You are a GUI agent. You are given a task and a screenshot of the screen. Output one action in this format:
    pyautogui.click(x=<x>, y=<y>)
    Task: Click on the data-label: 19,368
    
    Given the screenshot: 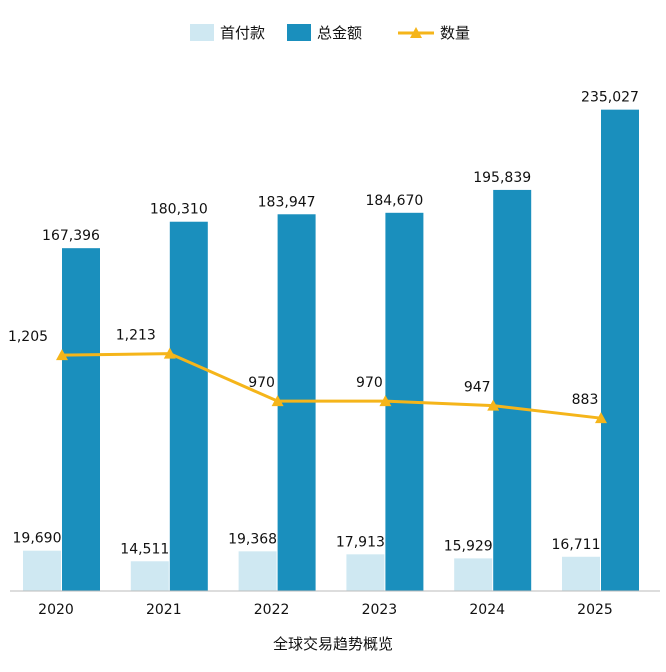 What is the action you would take?
    pyautogui.click(x=252, y=539)
    